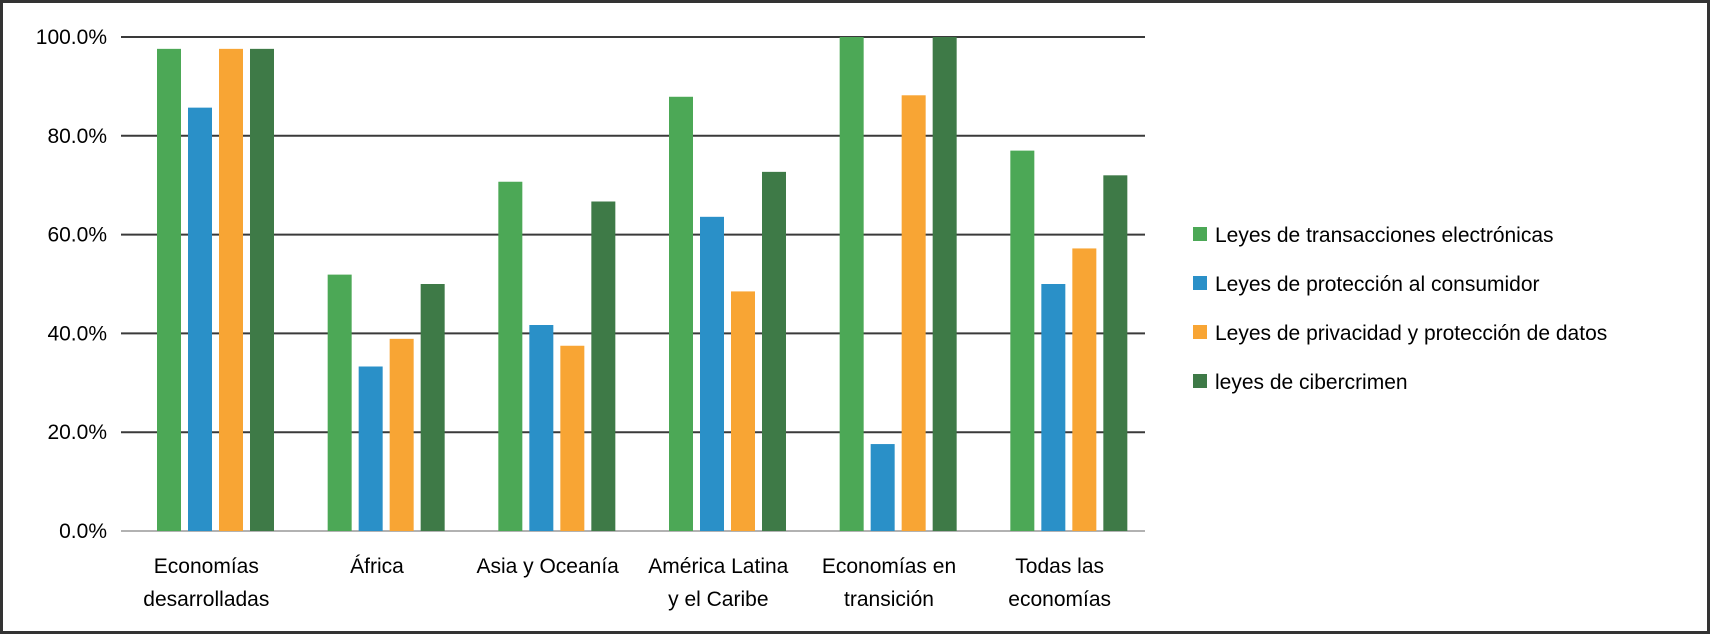 This screenshot has width=1710, height=637. I want to click on y-tick-label: 0.0%, so click(83, 531).